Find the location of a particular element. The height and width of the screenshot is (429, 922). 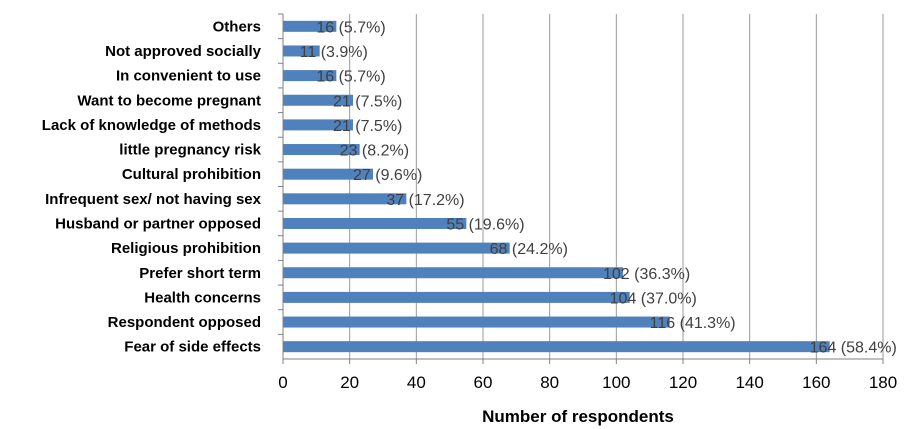

category-label-12: Respondent opposed is located at coordinates (184, 322).